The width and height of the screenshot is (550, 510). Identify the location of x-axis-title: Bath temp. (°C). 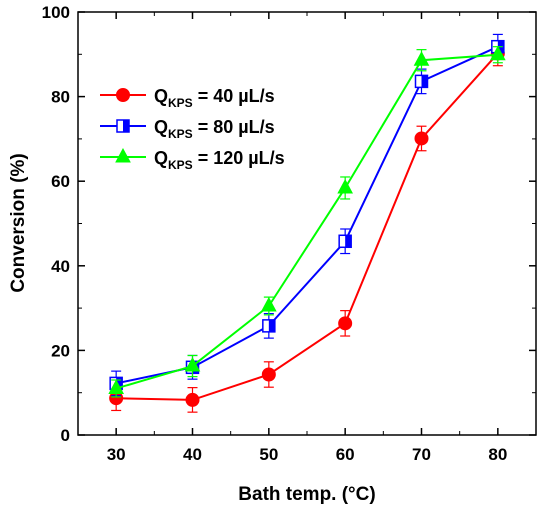
(306, 494).